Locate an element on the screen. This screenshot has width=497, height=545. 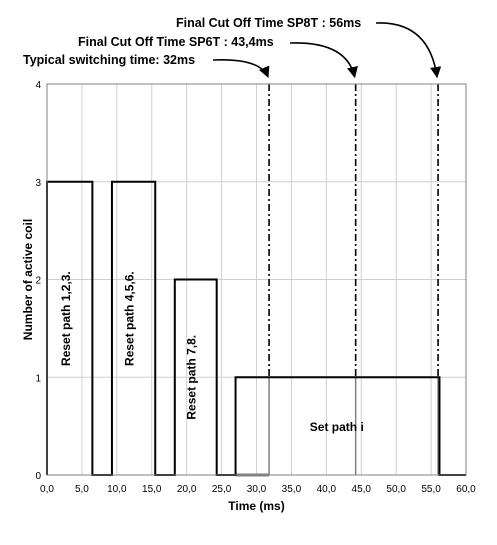
x-tick-label: 30,0 is located at coordinates (257, 489).